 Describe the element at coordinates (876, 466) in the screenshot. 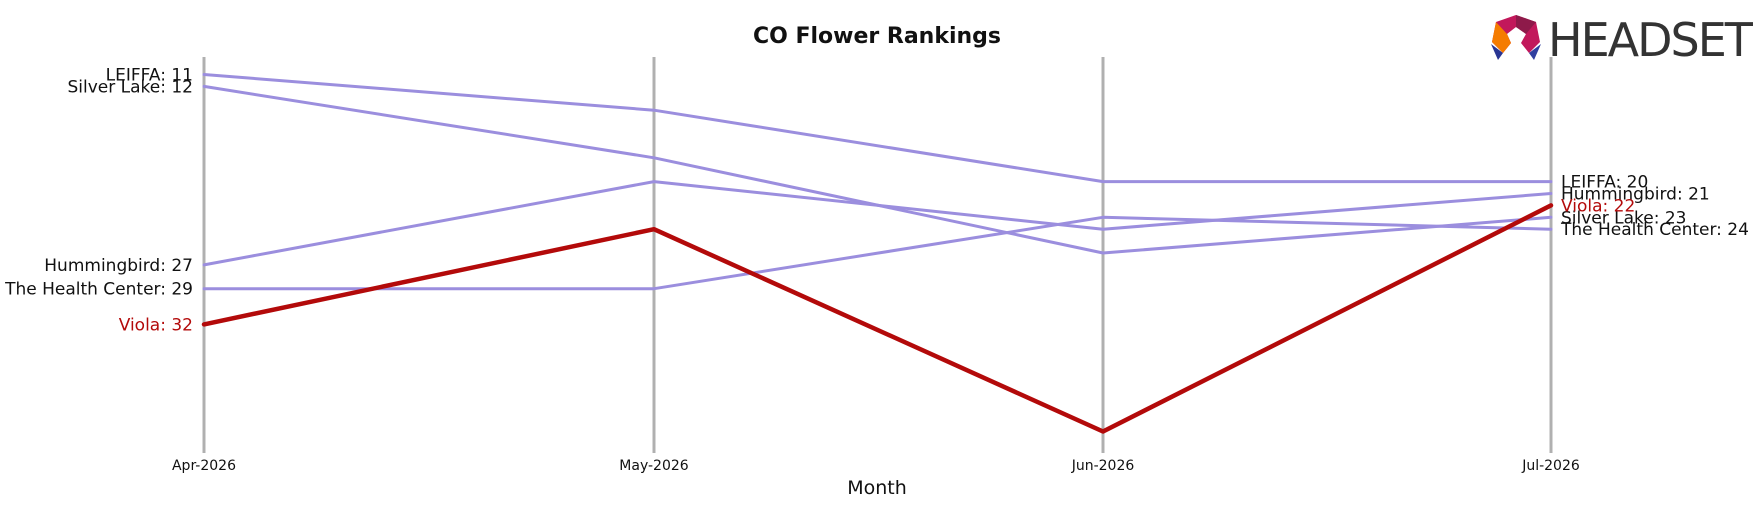

I see `x-tick-labels: Apr-2026 May-2026 Jun-2026 Jul-2026` at that location.